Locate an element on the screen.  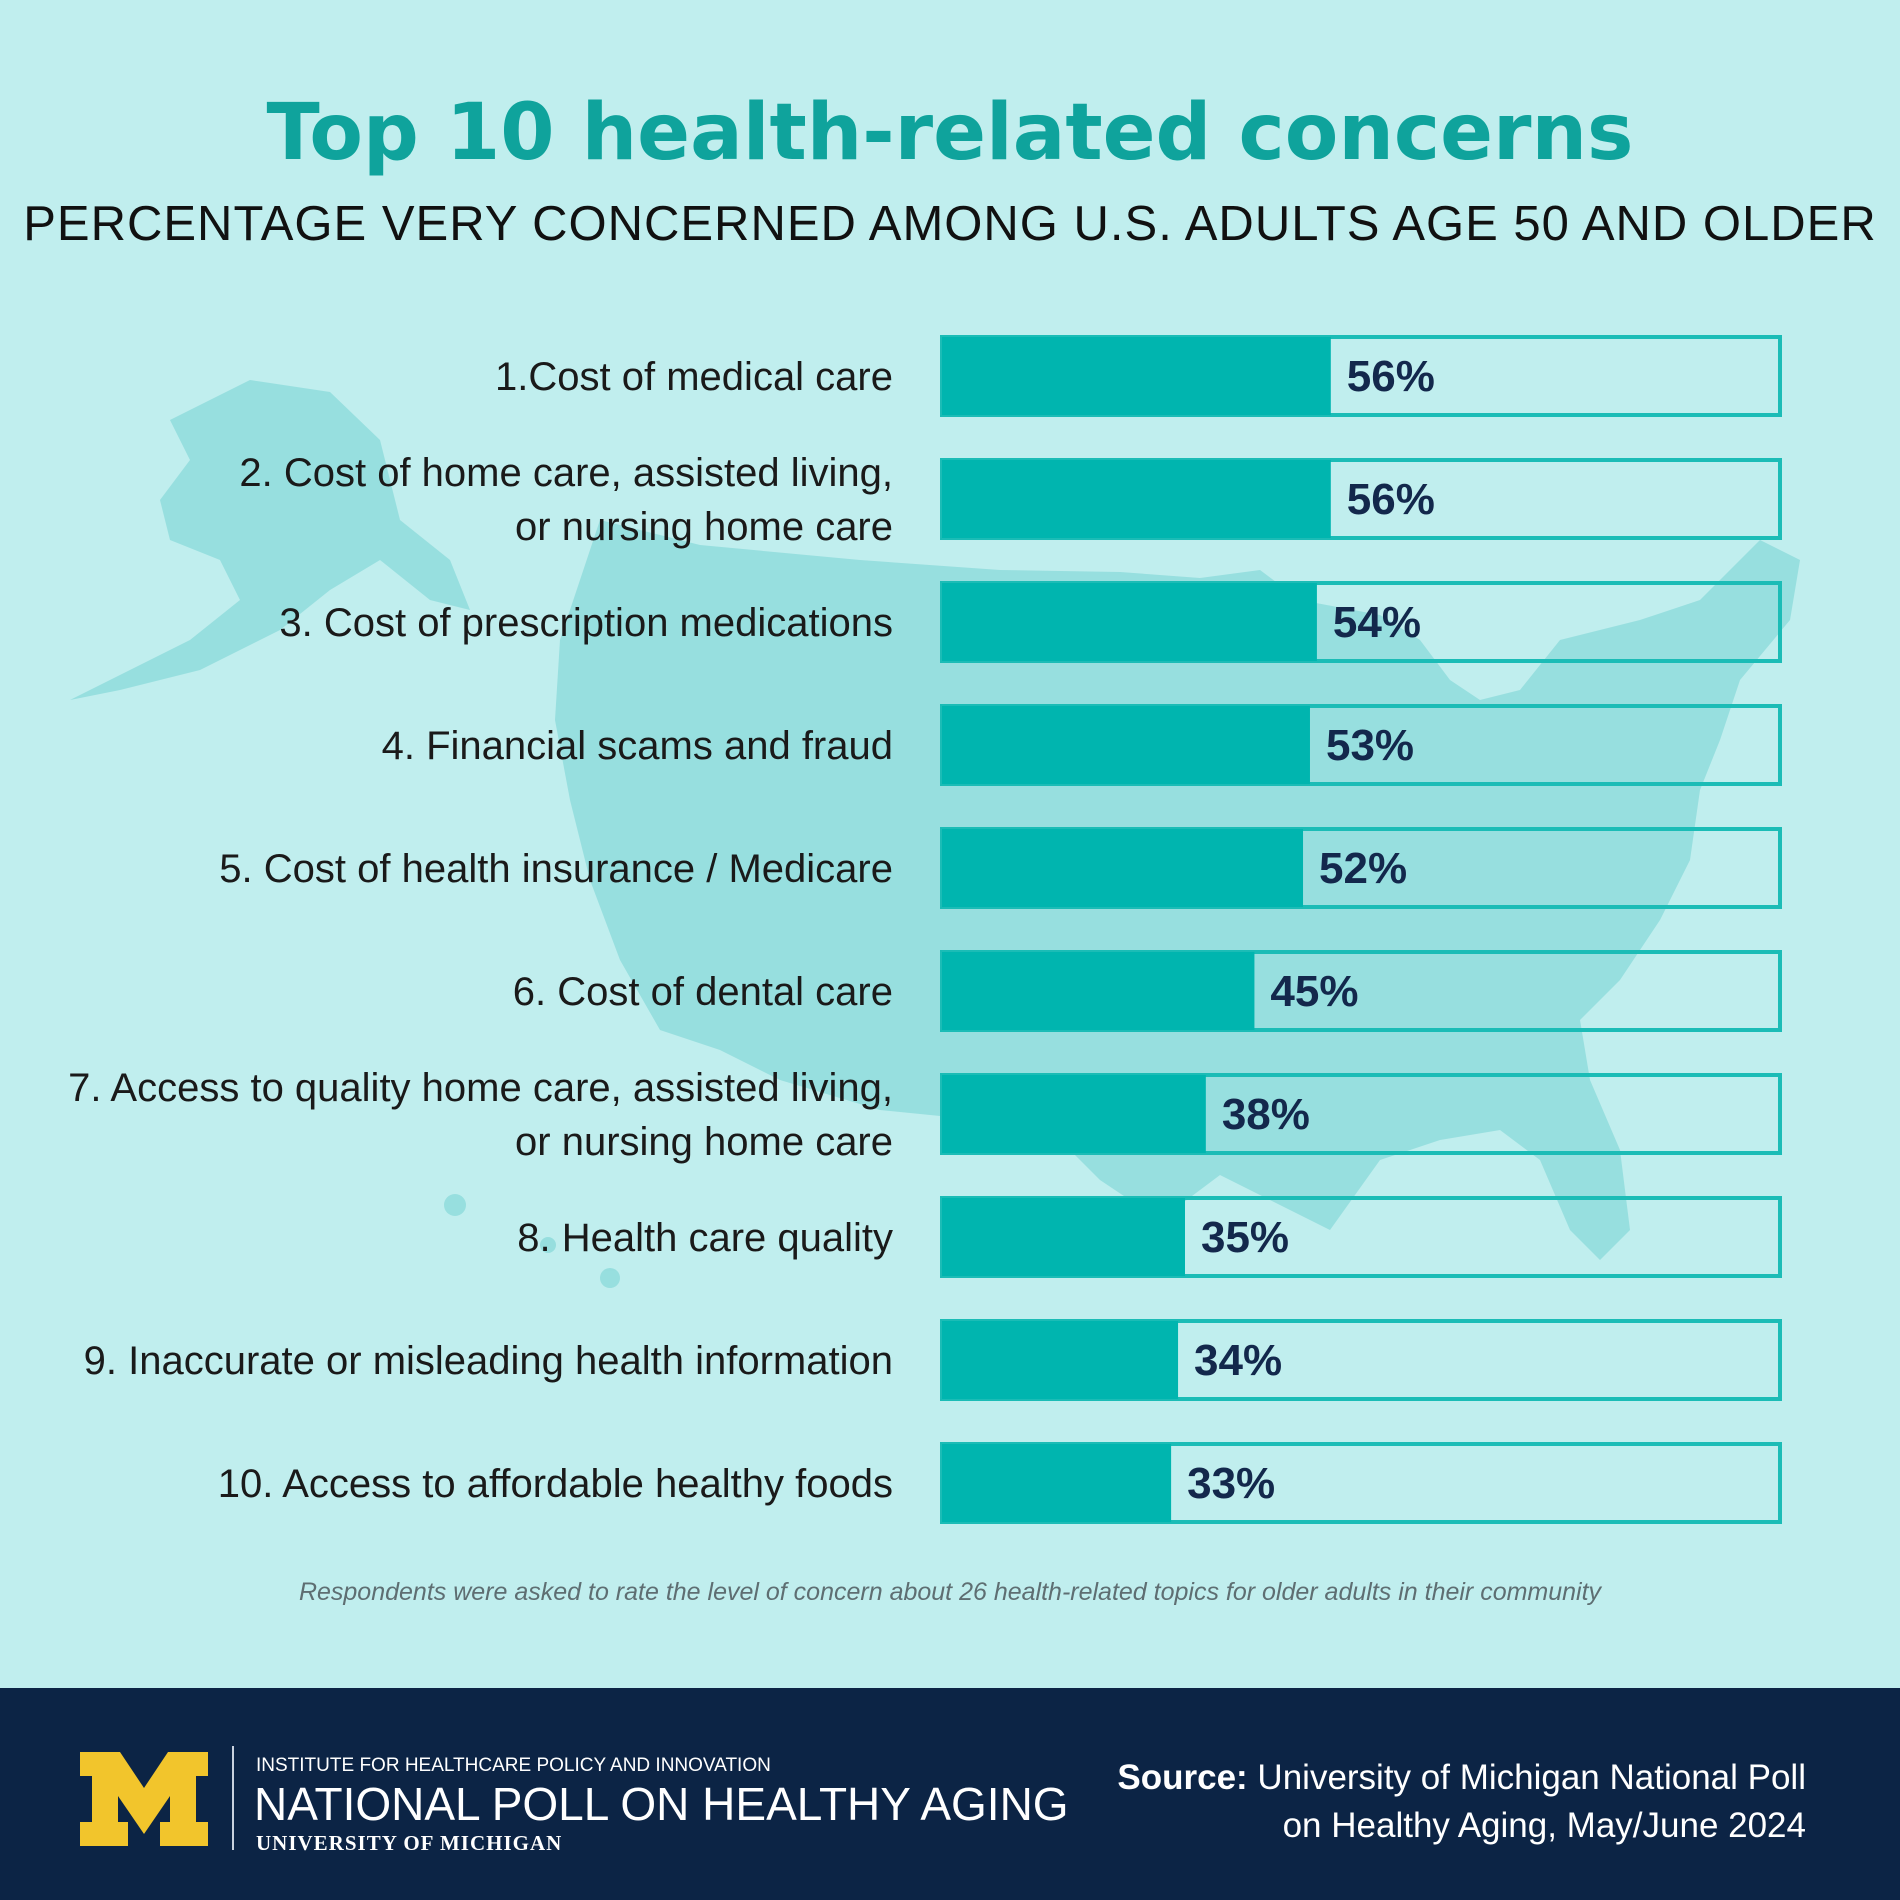
logo-divider is located at coordinates (233, 1798).